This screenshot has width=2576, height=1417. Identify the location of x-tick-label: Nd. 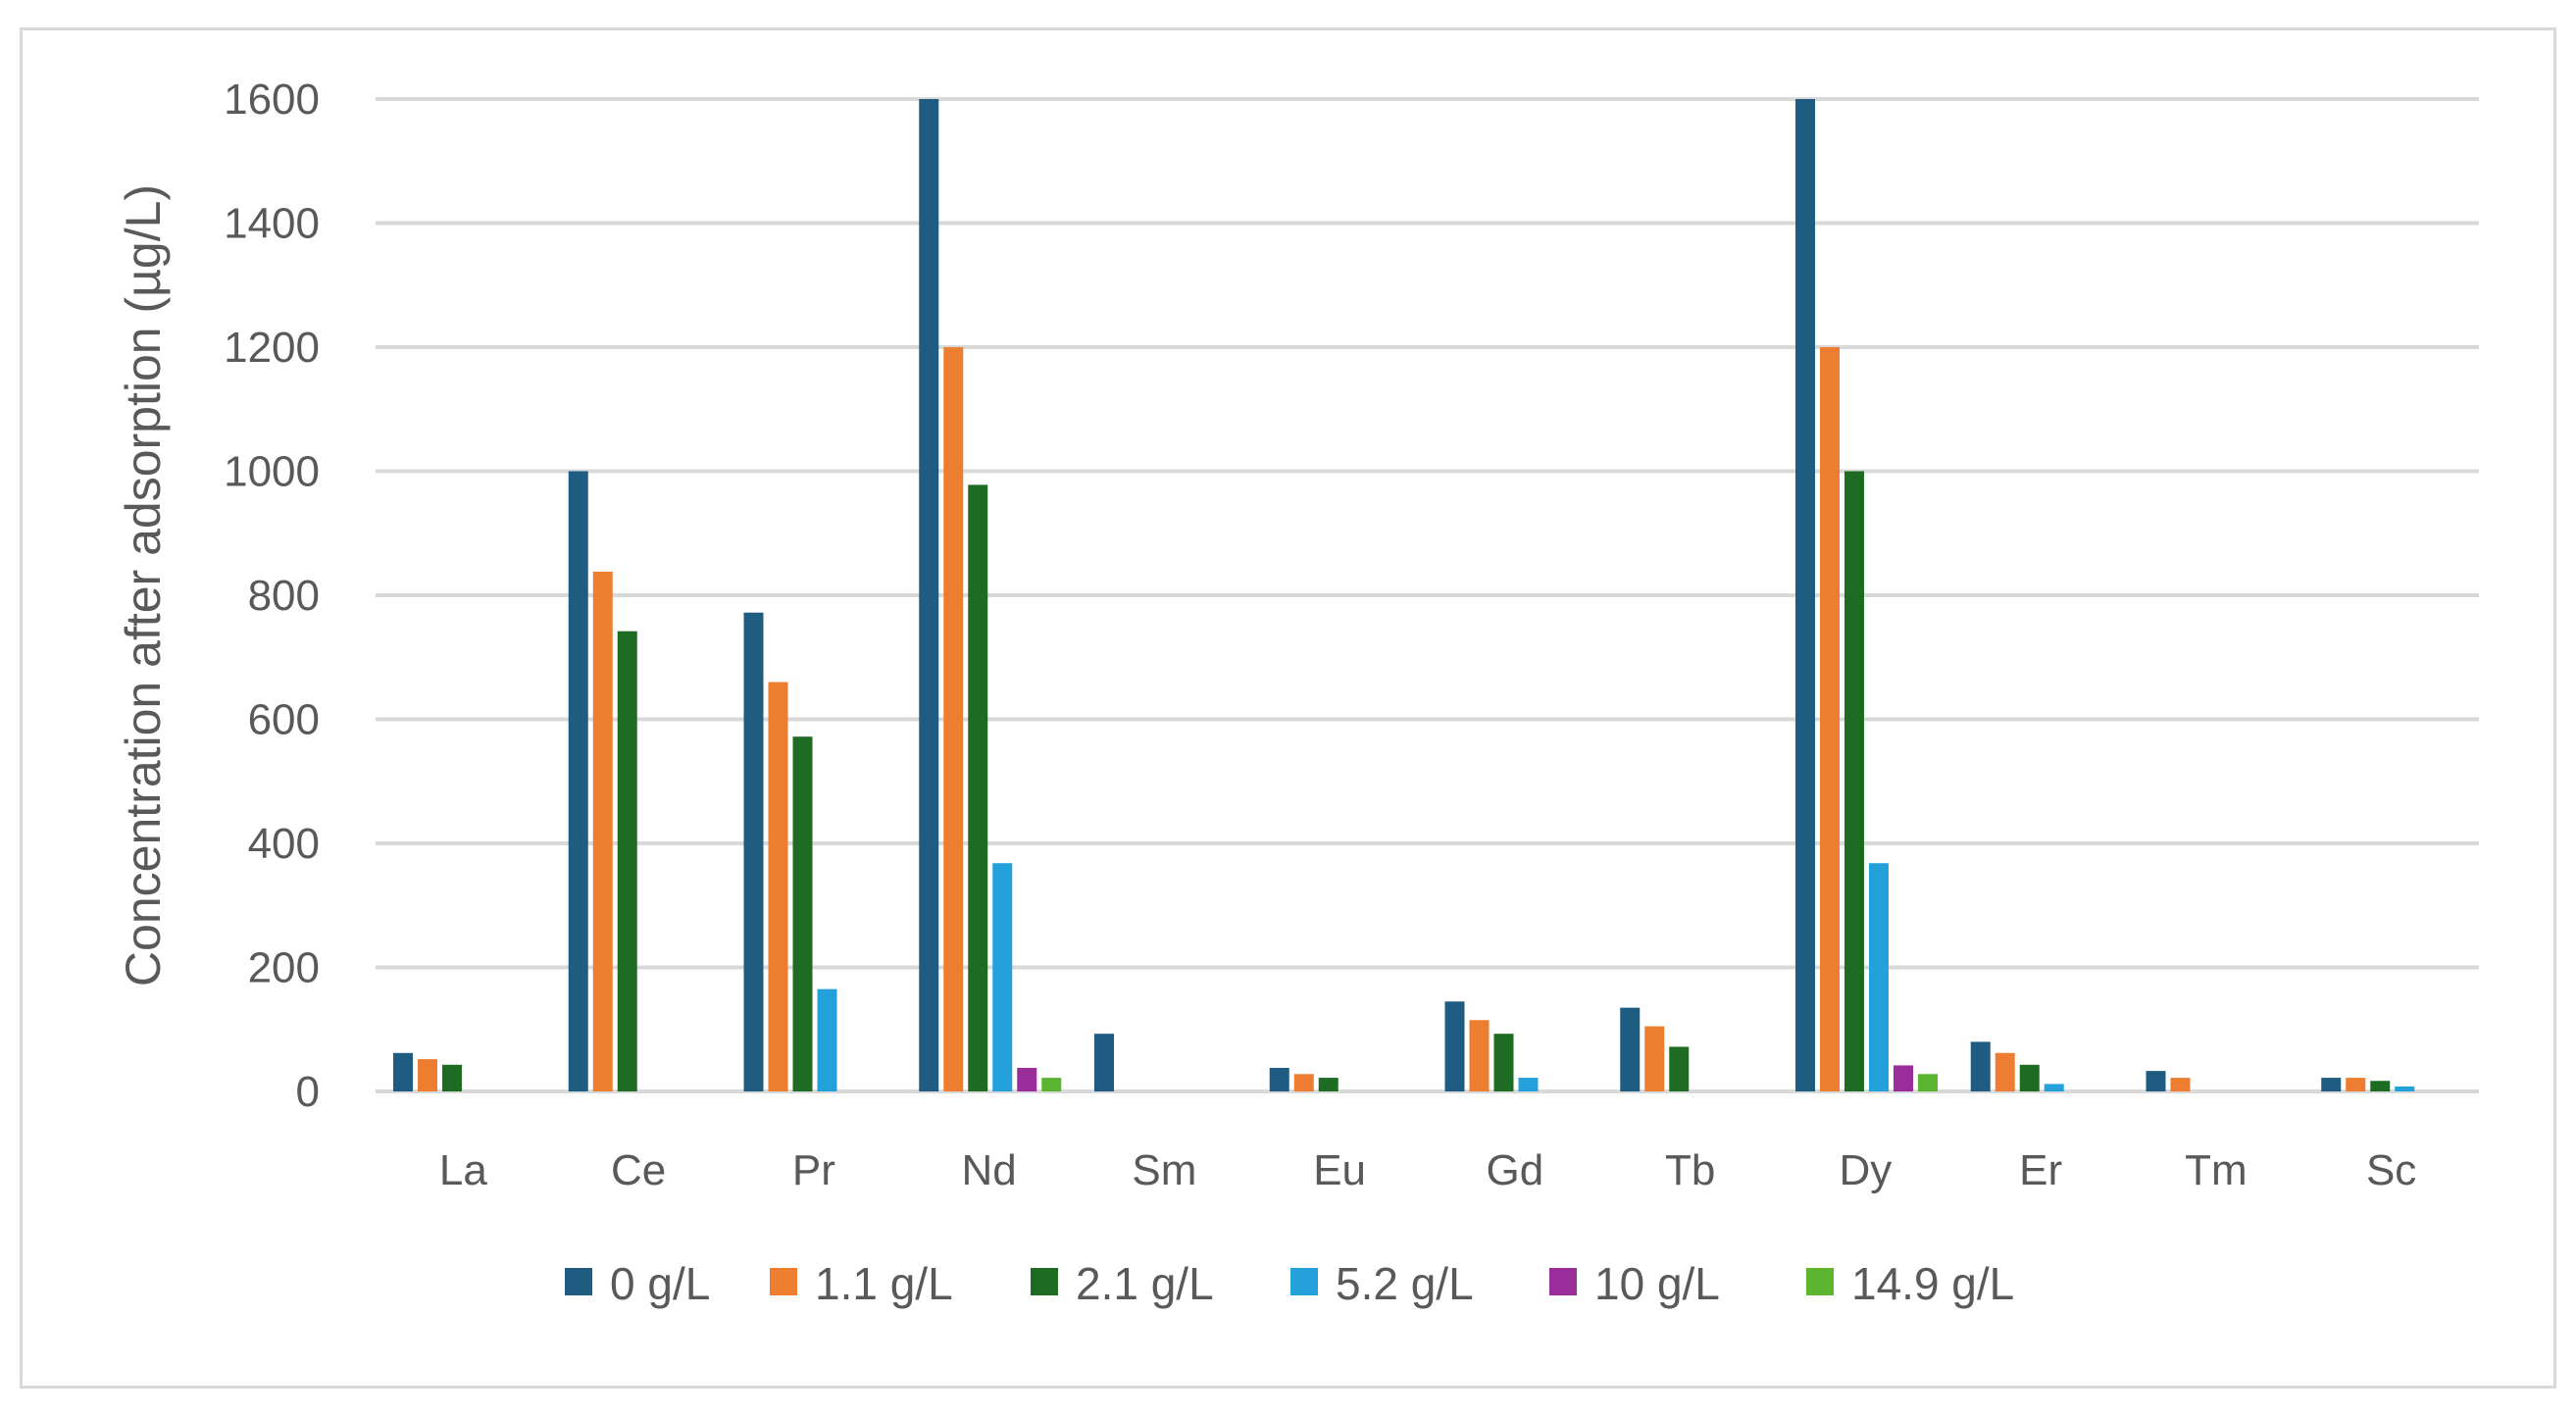
(990, 1170).